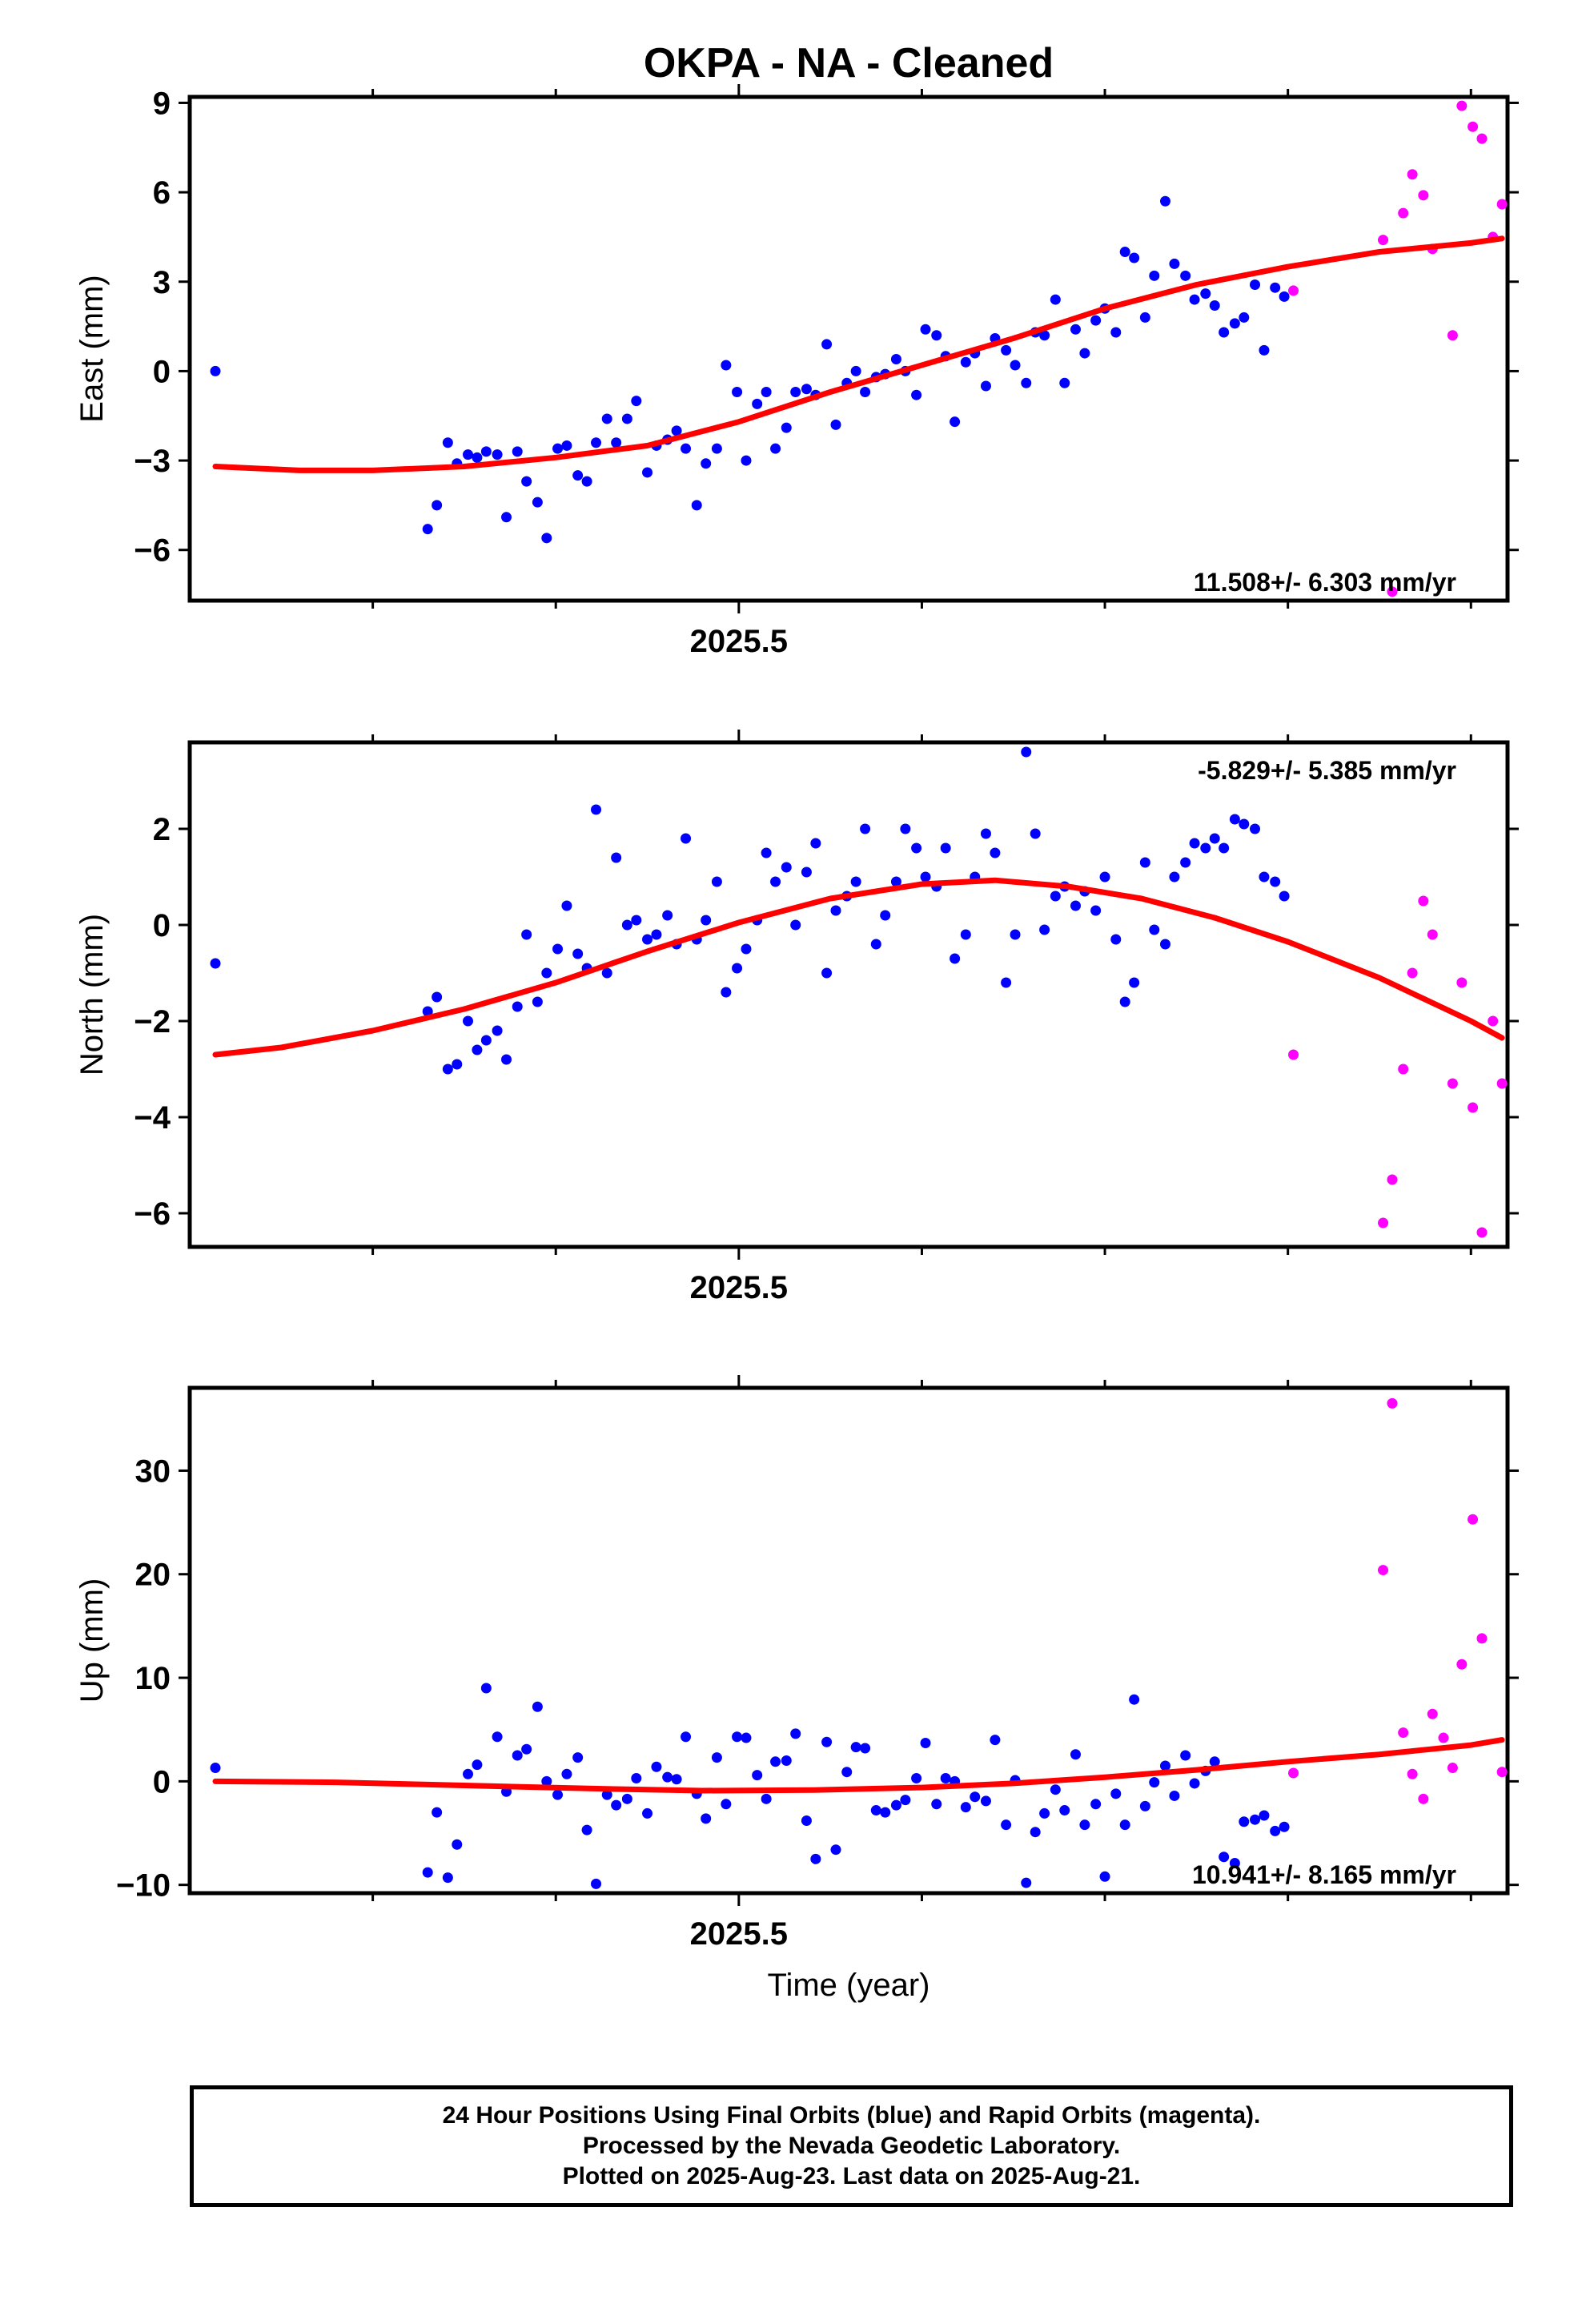  Describe the element at coordinates (162, 1781) in the screenshot. I see `up-ytick-label: 0` at that location.